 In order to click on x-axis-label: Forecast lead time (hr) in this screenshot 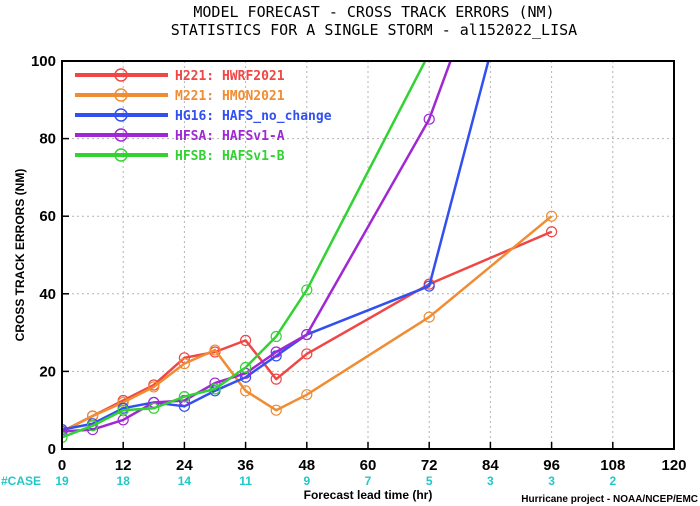, I will do `click(368, 495)`.